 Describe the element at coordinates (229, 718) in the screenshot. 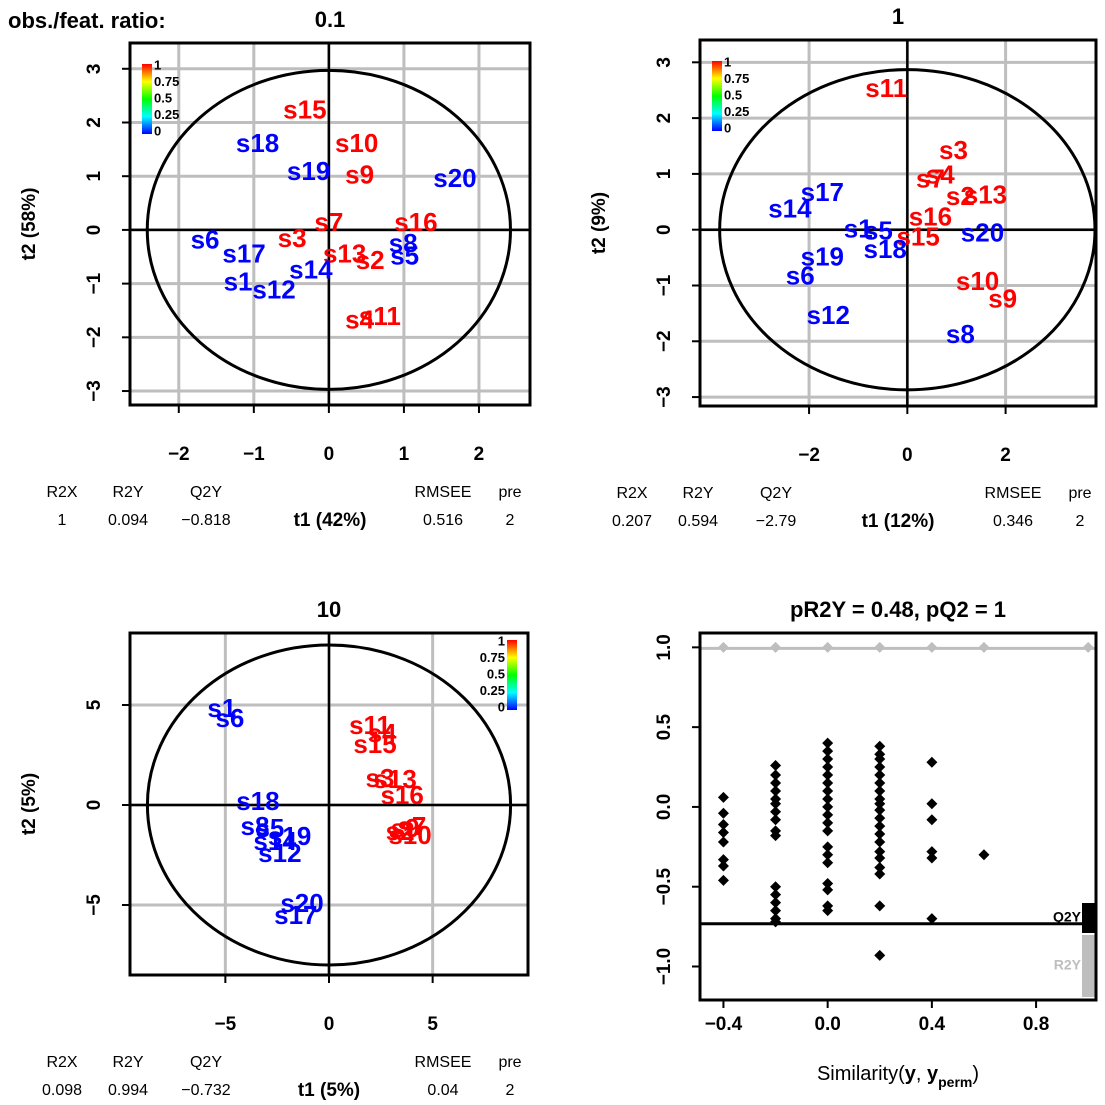

I see `sample-label: s6` at that location.